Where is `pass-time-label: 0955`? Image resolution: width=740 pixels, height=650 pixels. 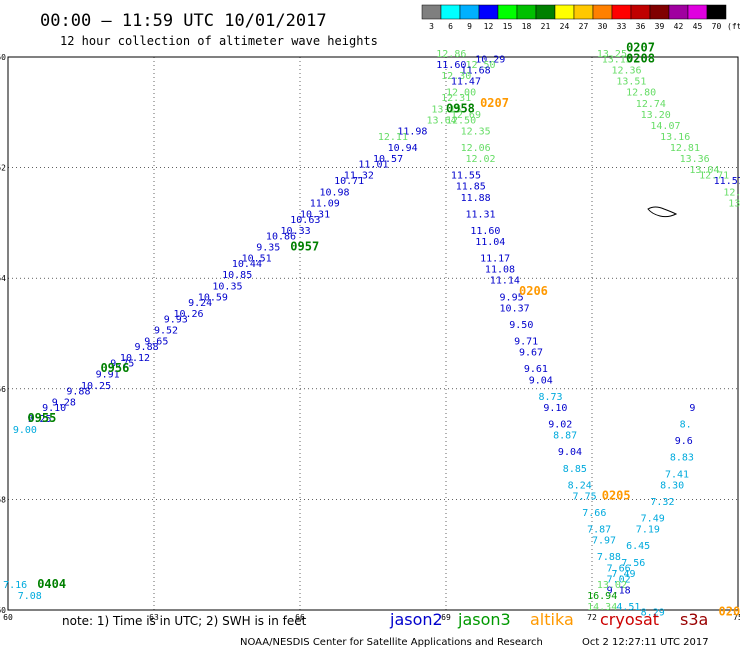
pass-time-label: 0955 is located at coordinates (41, 418).